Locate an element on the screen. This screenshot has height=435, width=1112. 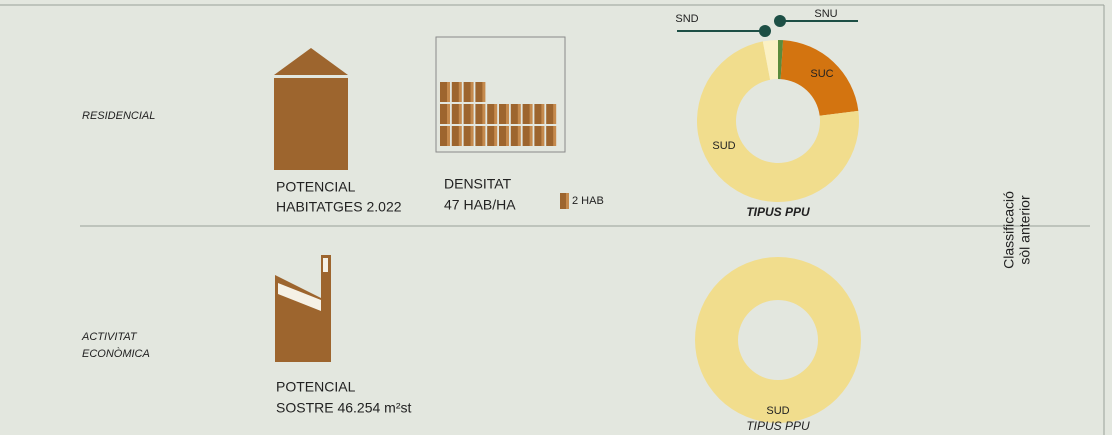
factory-highlight is located at coordinates (299, 297).